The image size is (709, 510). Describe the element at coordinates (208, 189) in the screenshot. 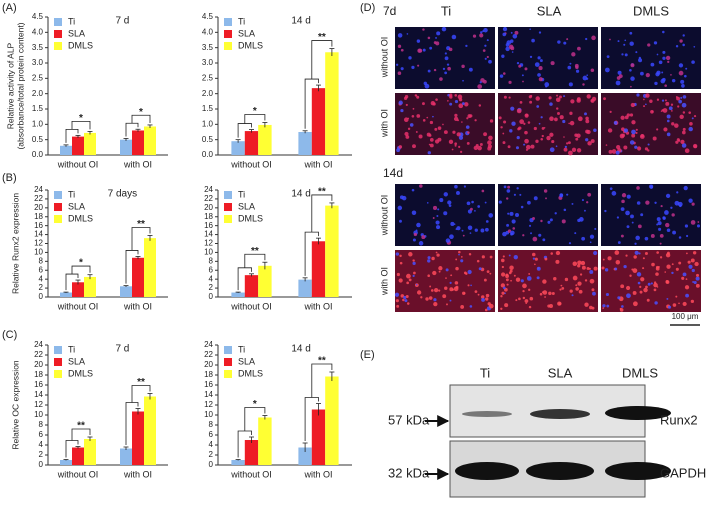

I see `y-tick-label: 24` at that location.